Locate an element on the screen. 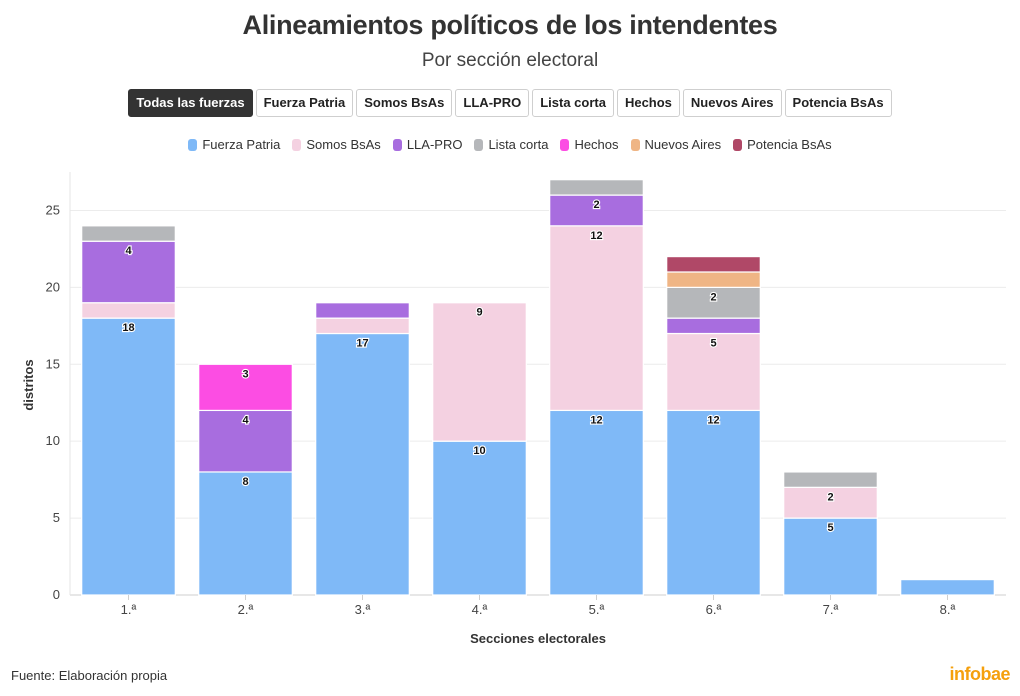 Image resolution: width=1020 pixels, height=696 pixels. legend-item-nuevos-aires: Nuevos Aires is located at coordinates (676, 144).